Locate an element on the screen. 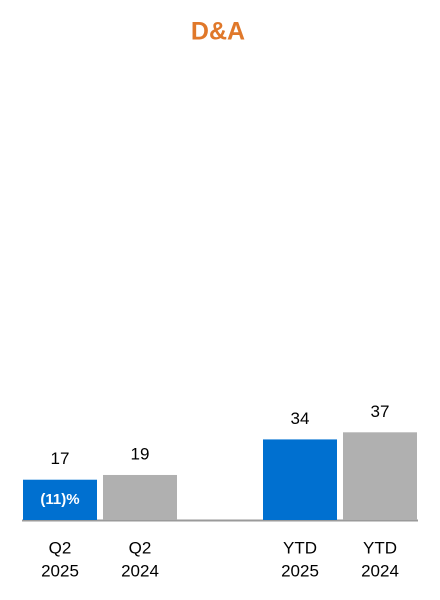  bar-annotation: (11)% is located at coordinates (59, 499).